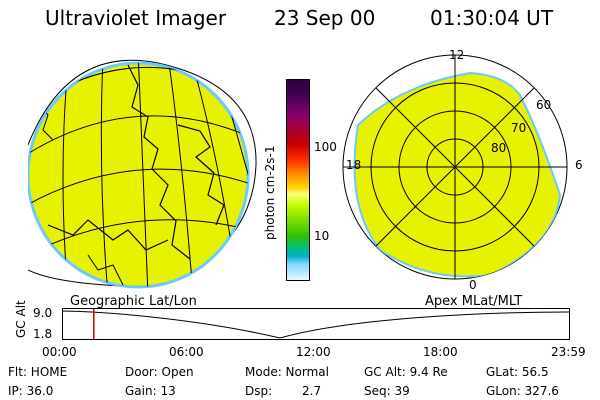  What do you see at coordinates (406, 372) in the screenshot?
I see `gc-alt-status: GC Alt: 9.4 Re` at bounding box center [406, 372].